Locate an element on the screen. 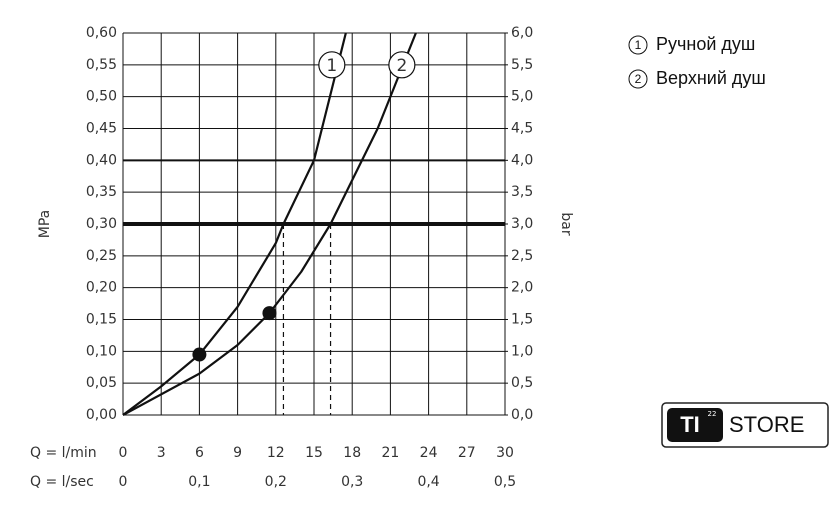 The height and width of the screenshot is (511, 840). x-tick-label: 18 is located at coordinates (352, 453).